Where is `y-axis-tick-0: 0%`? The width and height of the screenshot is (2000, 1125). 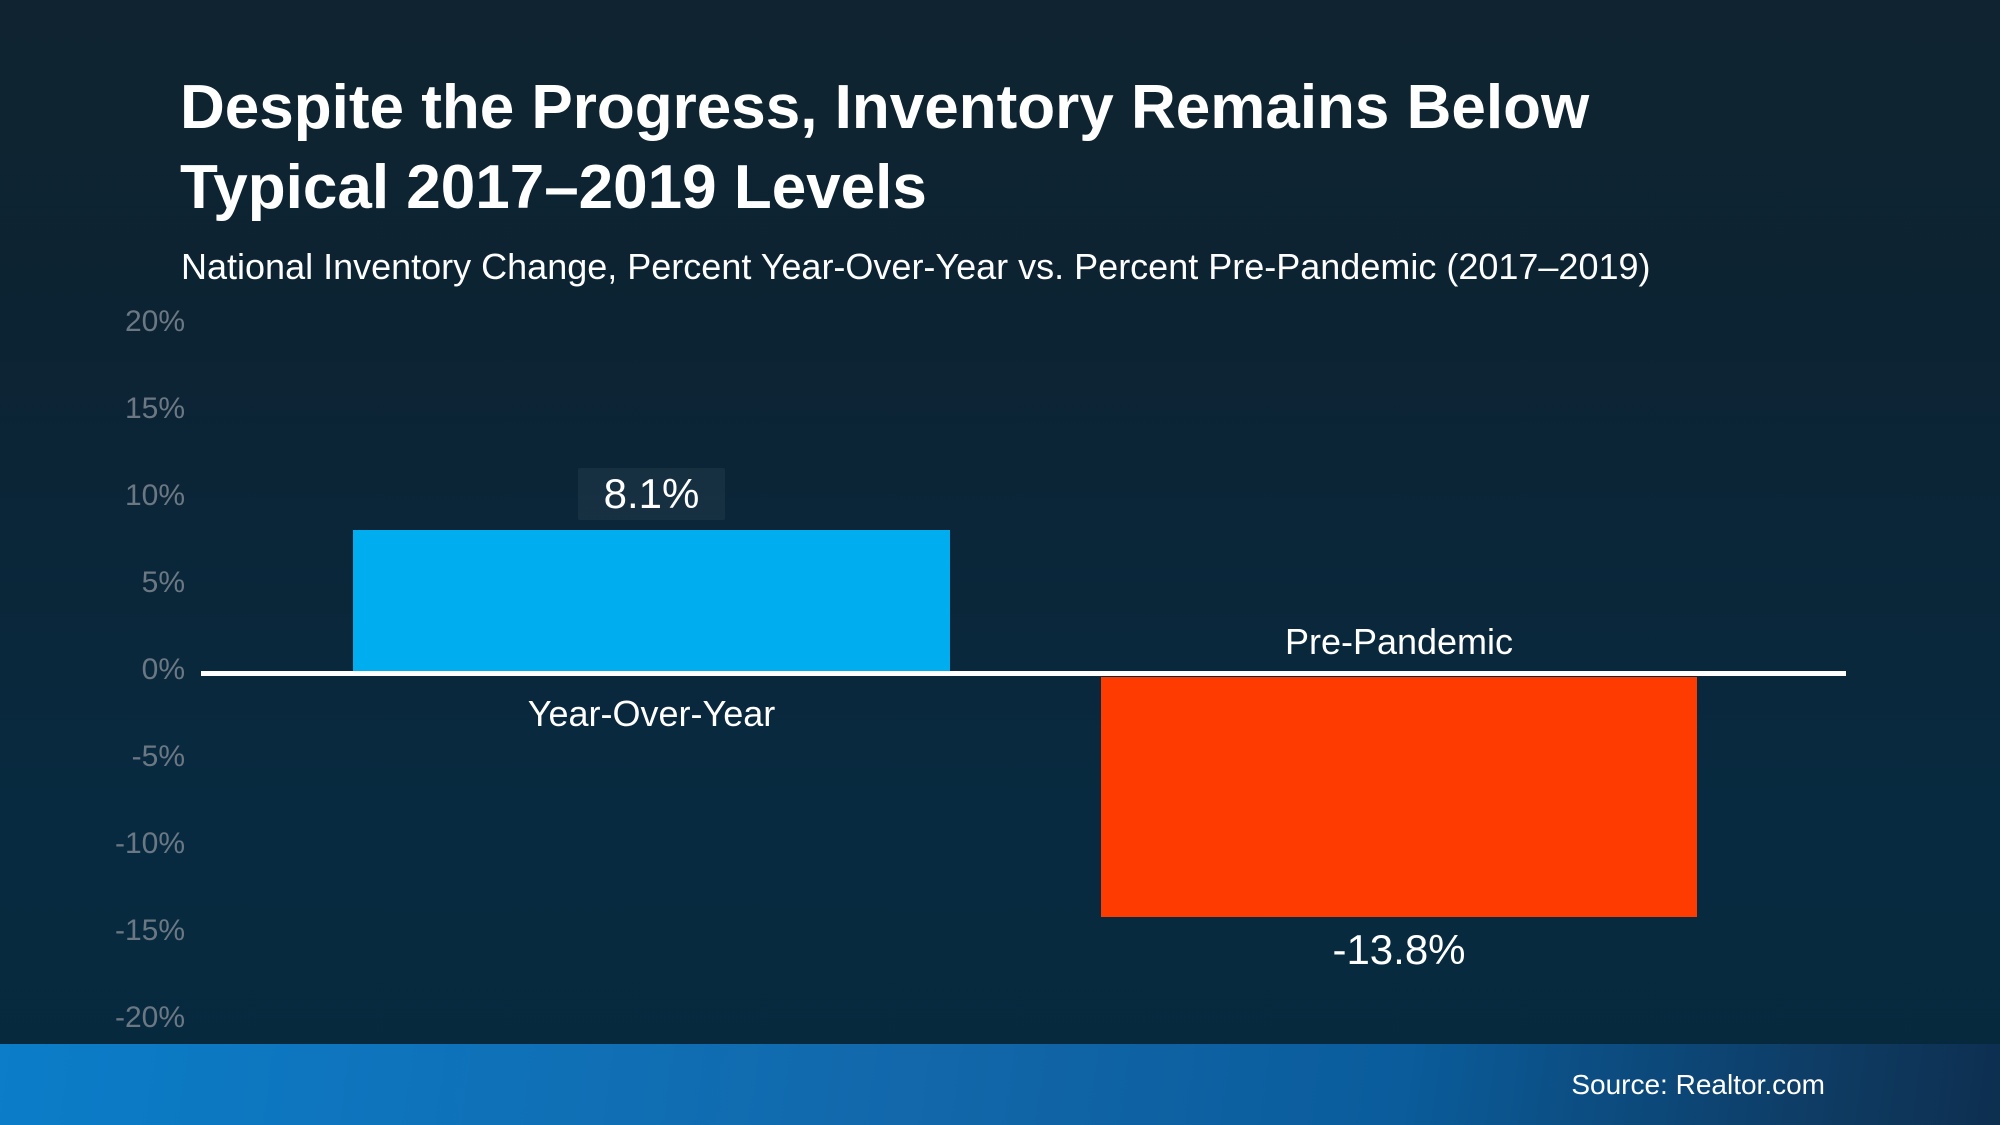
y-axis-tick-0: 0% is located at coordinates (163, 669).